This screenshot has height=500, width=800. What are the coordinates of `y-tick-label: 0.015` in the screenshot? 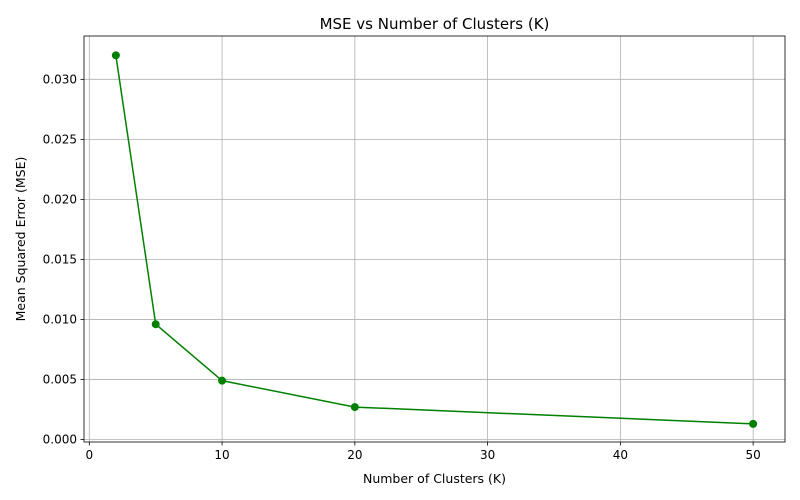 It's located at (60, 259).